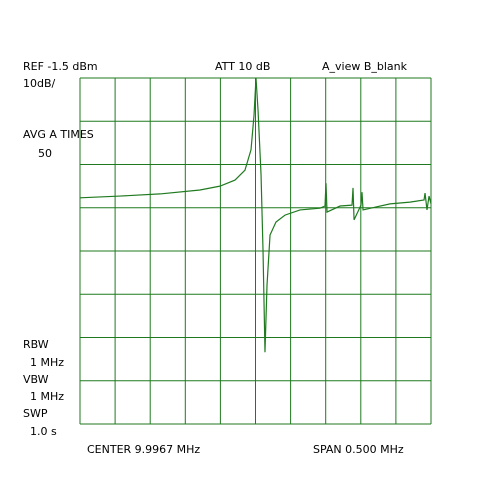  I want to click on status-label: 1.0 s, so click(43, 431).